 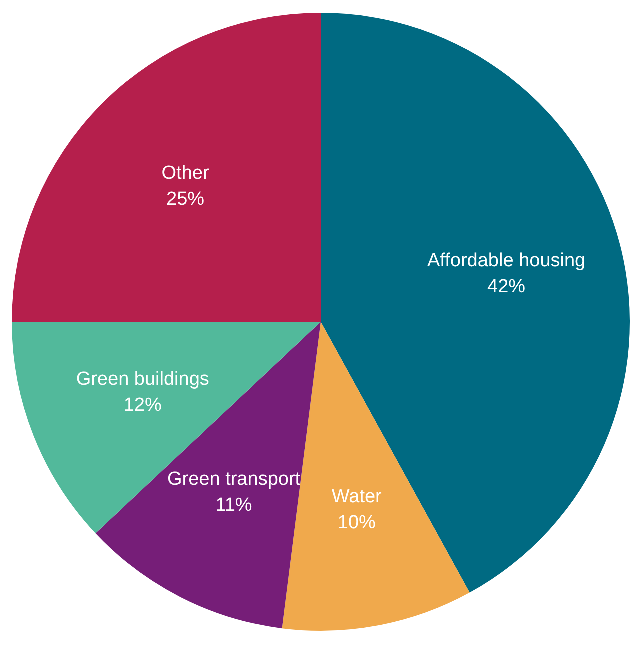 What do you see at coordinates (234, 505) in the screenshot?
I see `data-label: 11%` at bounding box center [234, 505].